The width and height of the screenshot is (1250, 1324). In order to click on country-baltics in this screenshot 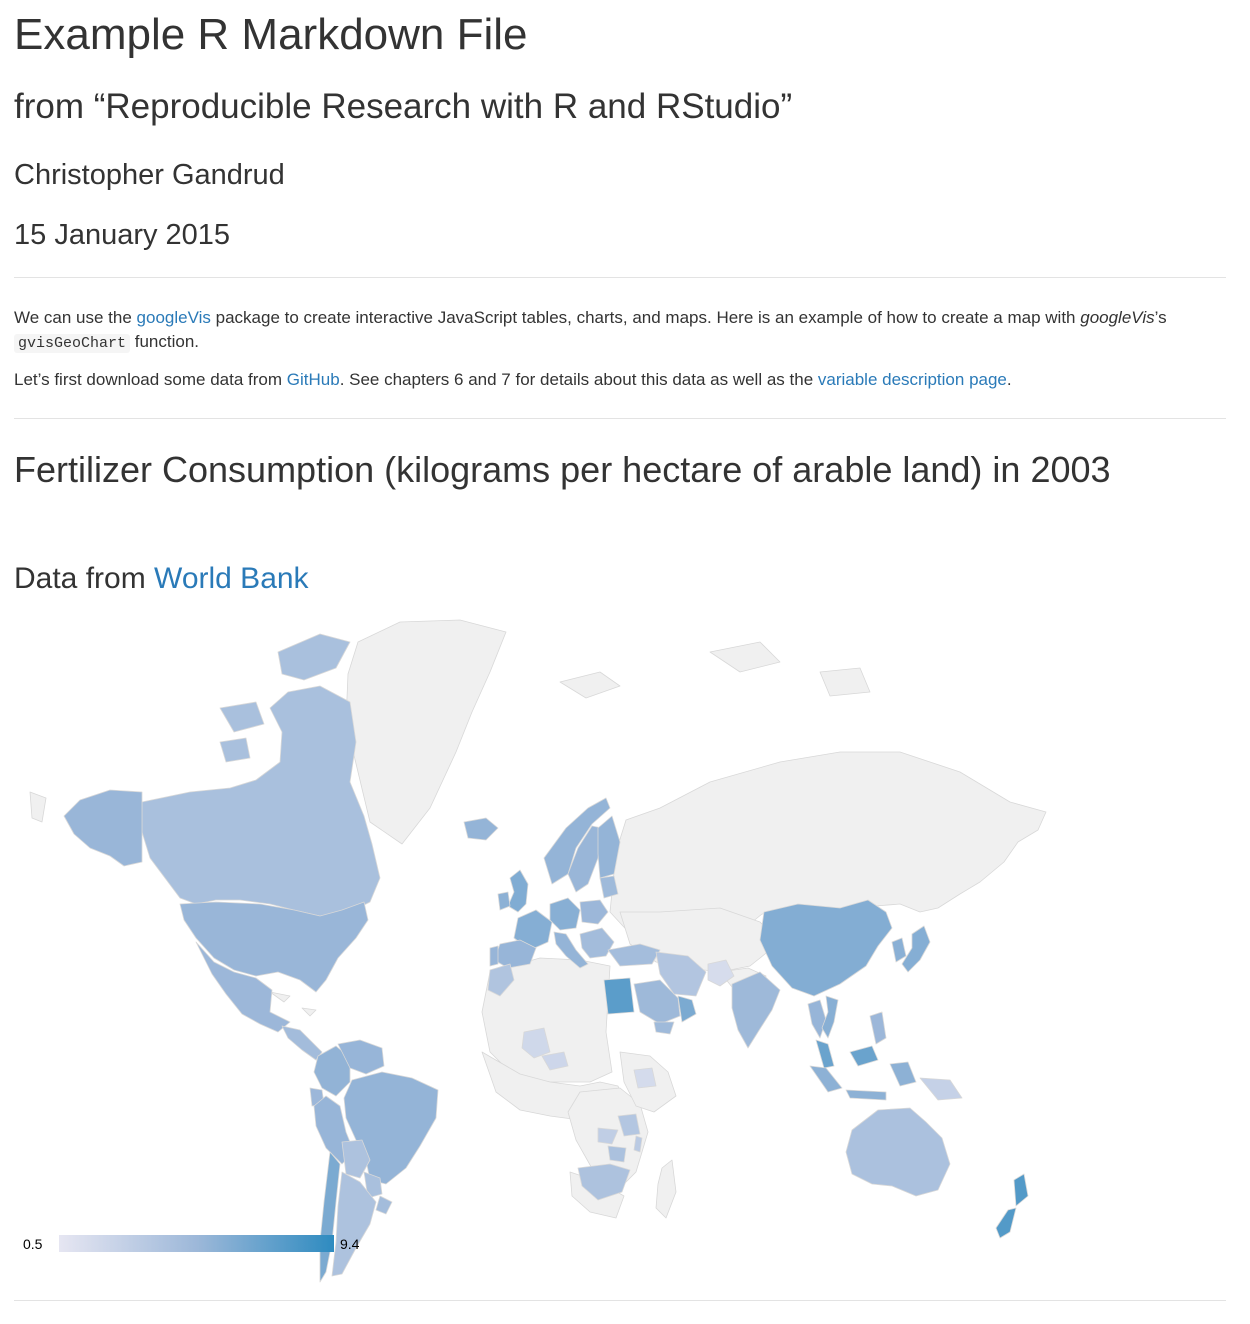, I will do `click(609, 887)`.